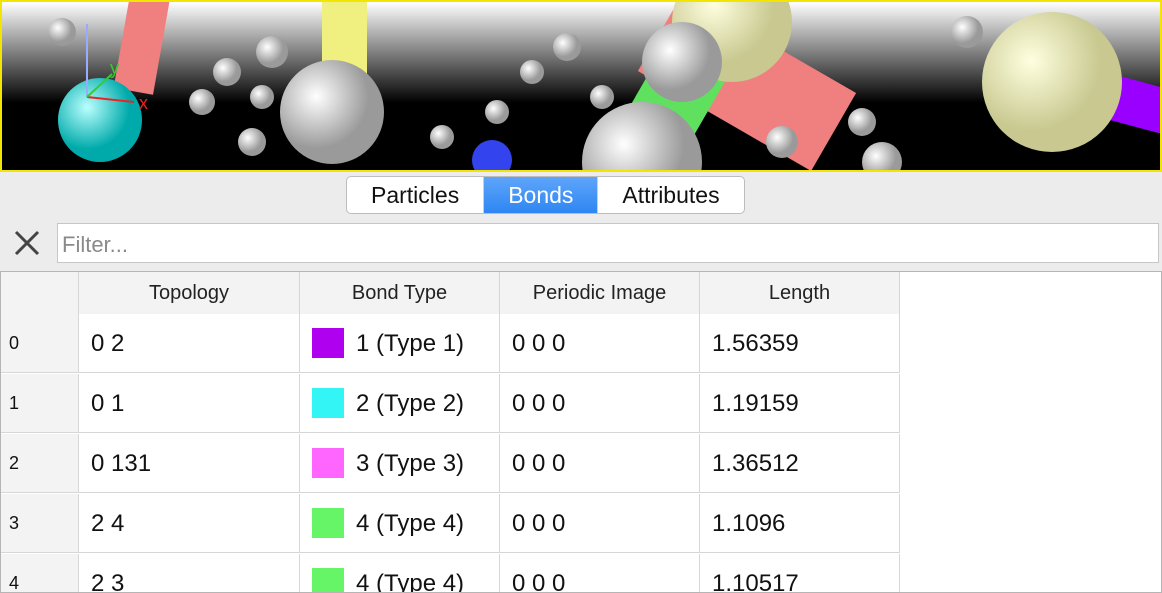 The width and height of the screenshot is (1162, 593). What do you see at coordinates (108, 523) in the screenshot?
I see `cell-text: 2 4` at bounding box center [108, 523].